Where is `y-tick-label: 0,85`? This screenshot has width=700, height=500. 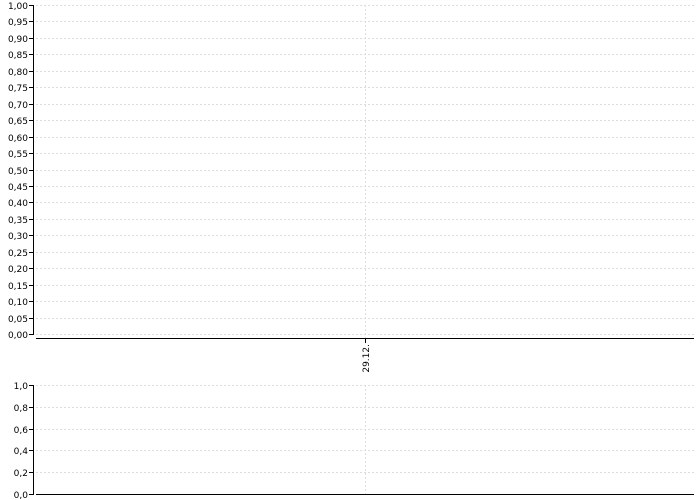
y-tick-label: 0,85 is located at coordinates (18, 56).